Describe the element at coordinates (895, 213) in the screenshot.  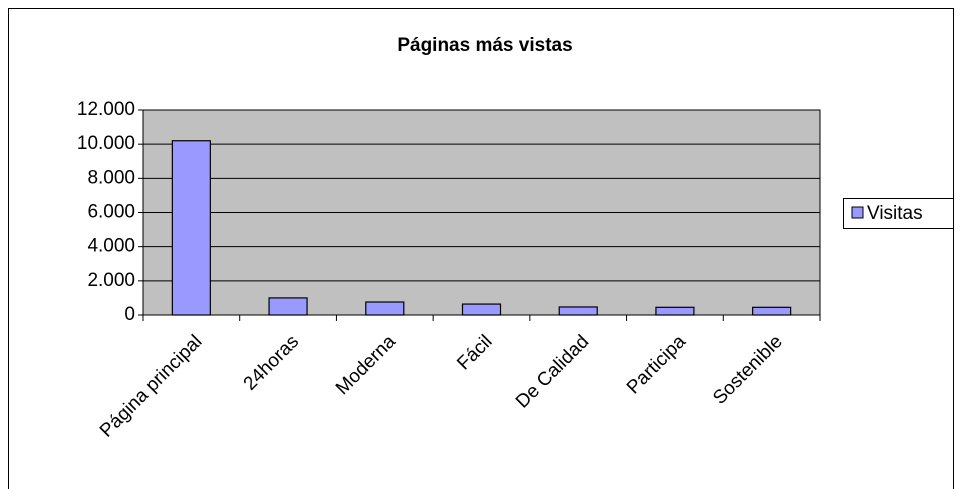
I see `legend-label: Visitas` at that location.